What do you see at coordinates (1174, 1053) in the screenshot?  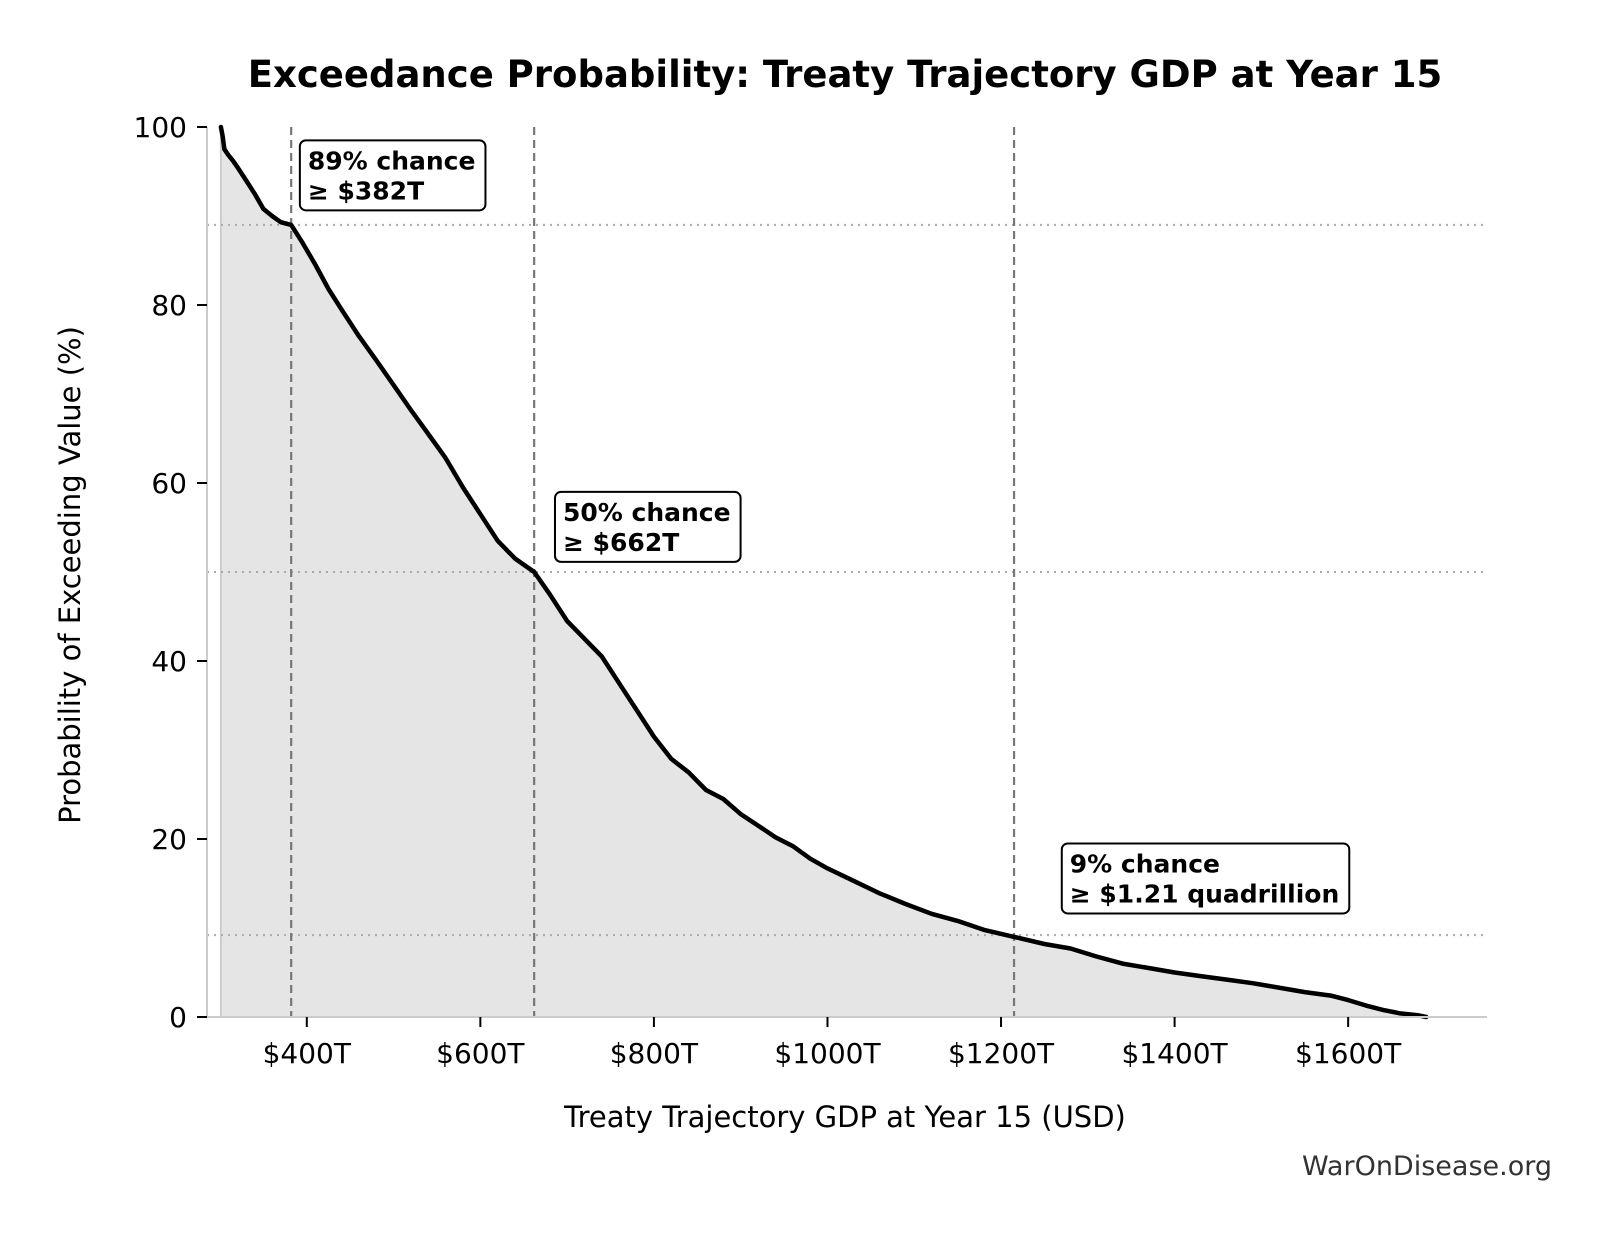 I see `x-tick-label: $1400T` at bounding box center [1174, 1053].